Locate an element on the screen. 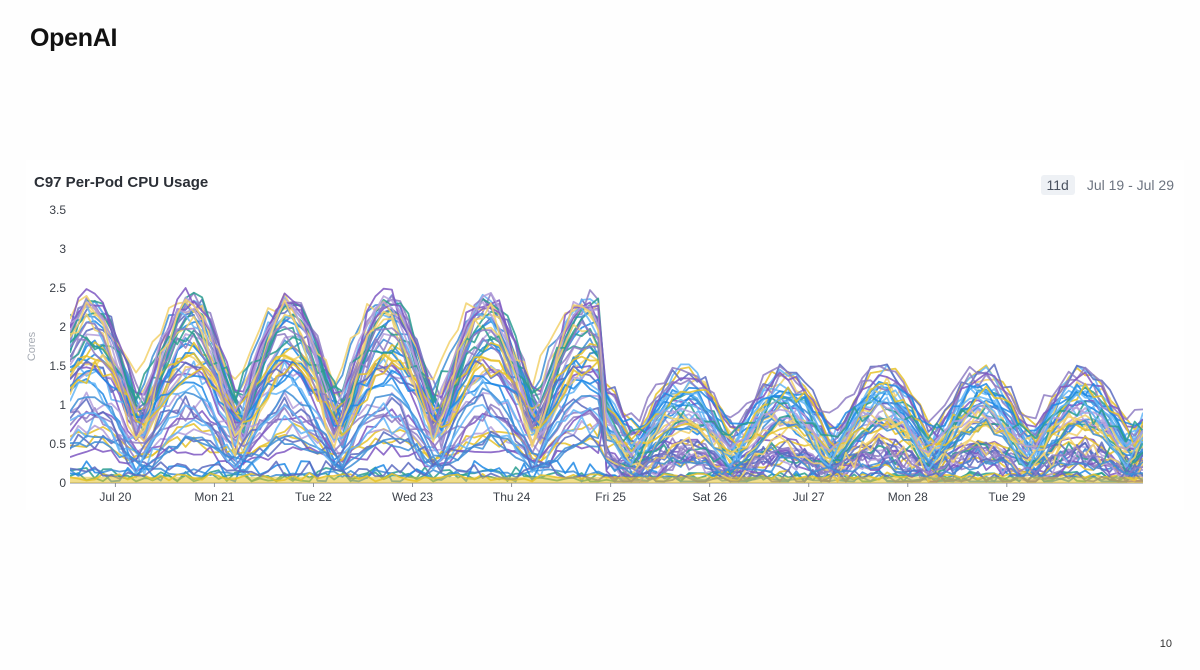 The image size is (1200, 670). x-tick-label: Jul 27 is located at coordinates (809, 497).